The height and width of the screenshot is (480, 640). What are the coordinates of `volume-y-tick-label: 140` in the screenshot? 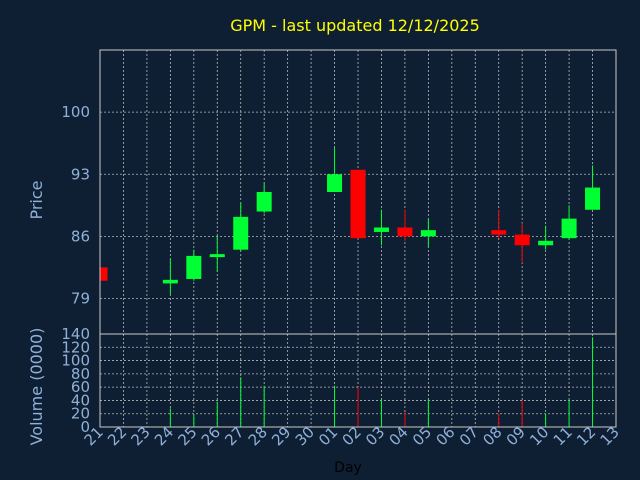 It's located at (75, 334).